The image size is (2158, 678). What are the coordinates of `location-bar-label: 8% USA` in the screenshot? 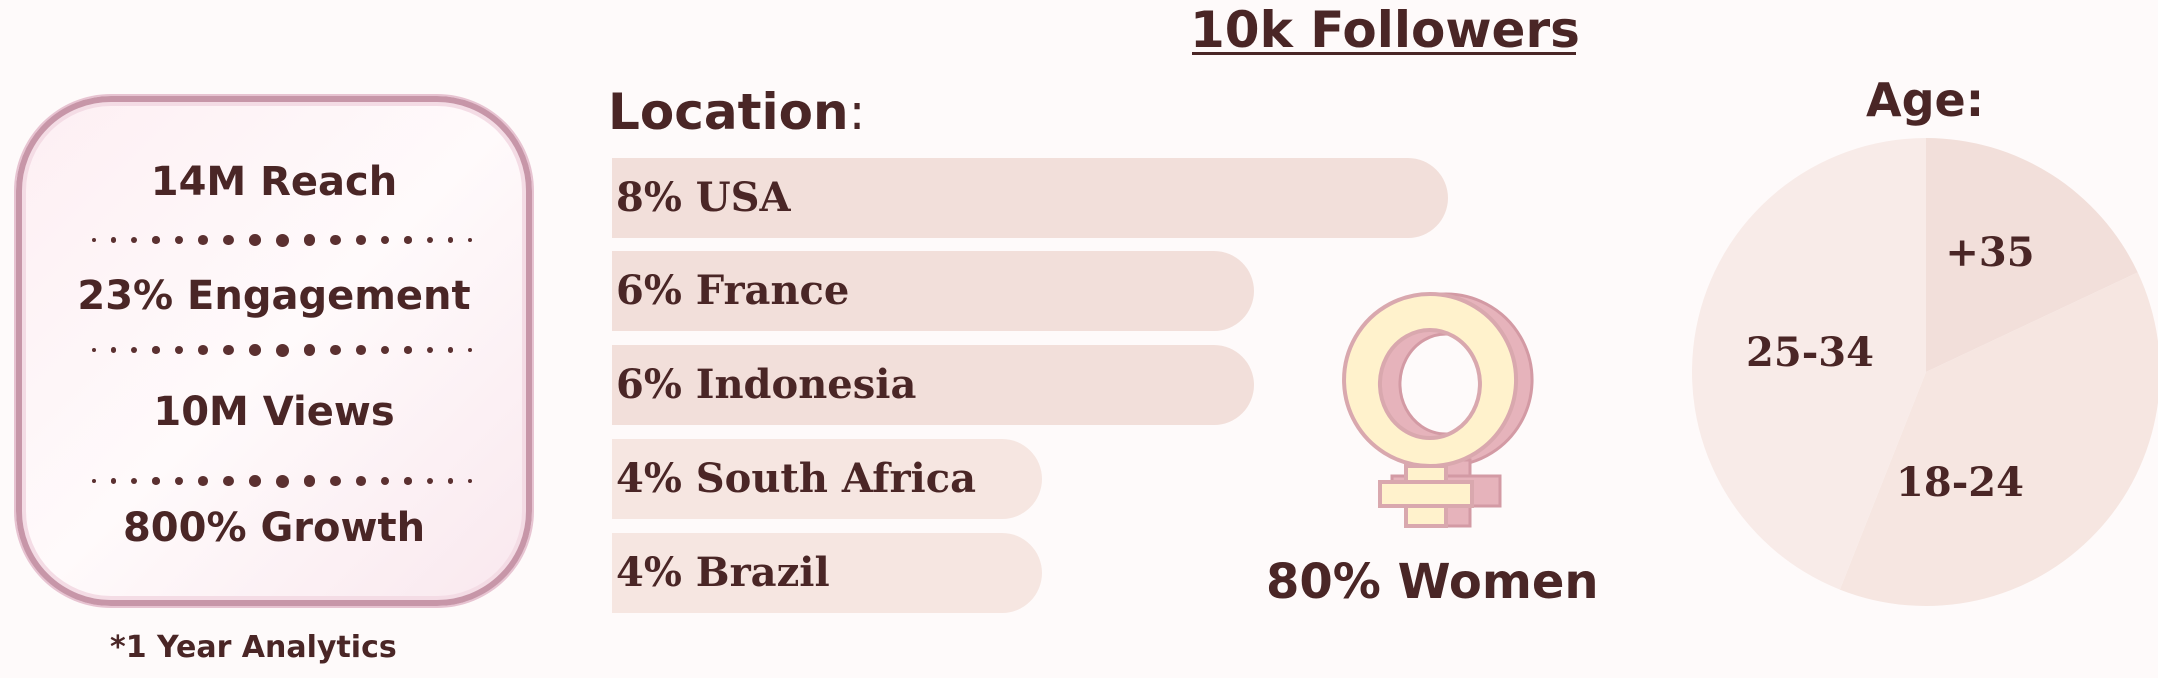 It's located at (703, 197).